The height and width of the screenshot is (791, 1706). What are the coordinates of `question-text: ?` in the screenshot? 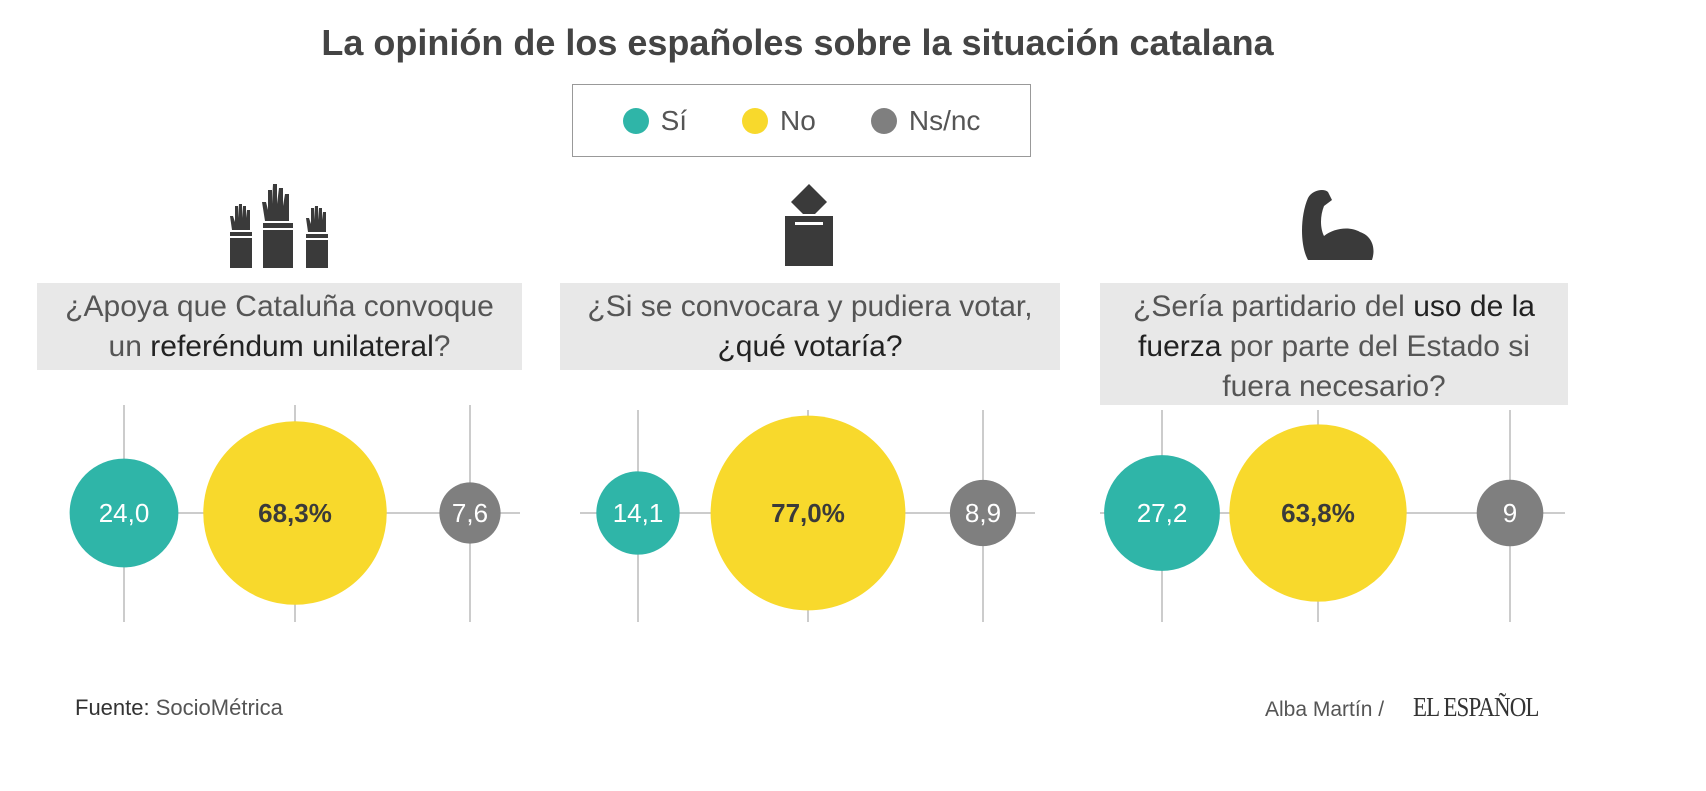 It's located at (442, 346).